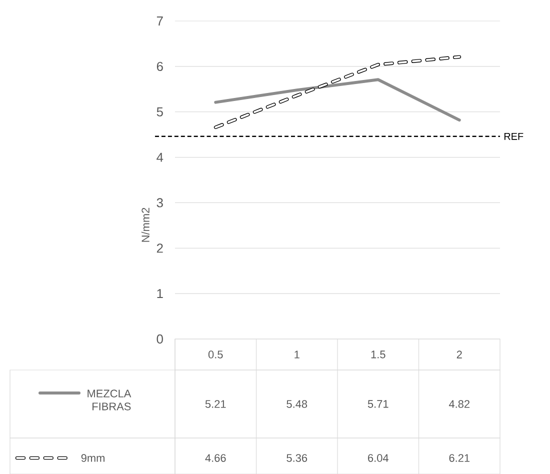  Describe the element at coordinates (459, 458) in the screenshot. I see `data-label: 6.21` at that location.